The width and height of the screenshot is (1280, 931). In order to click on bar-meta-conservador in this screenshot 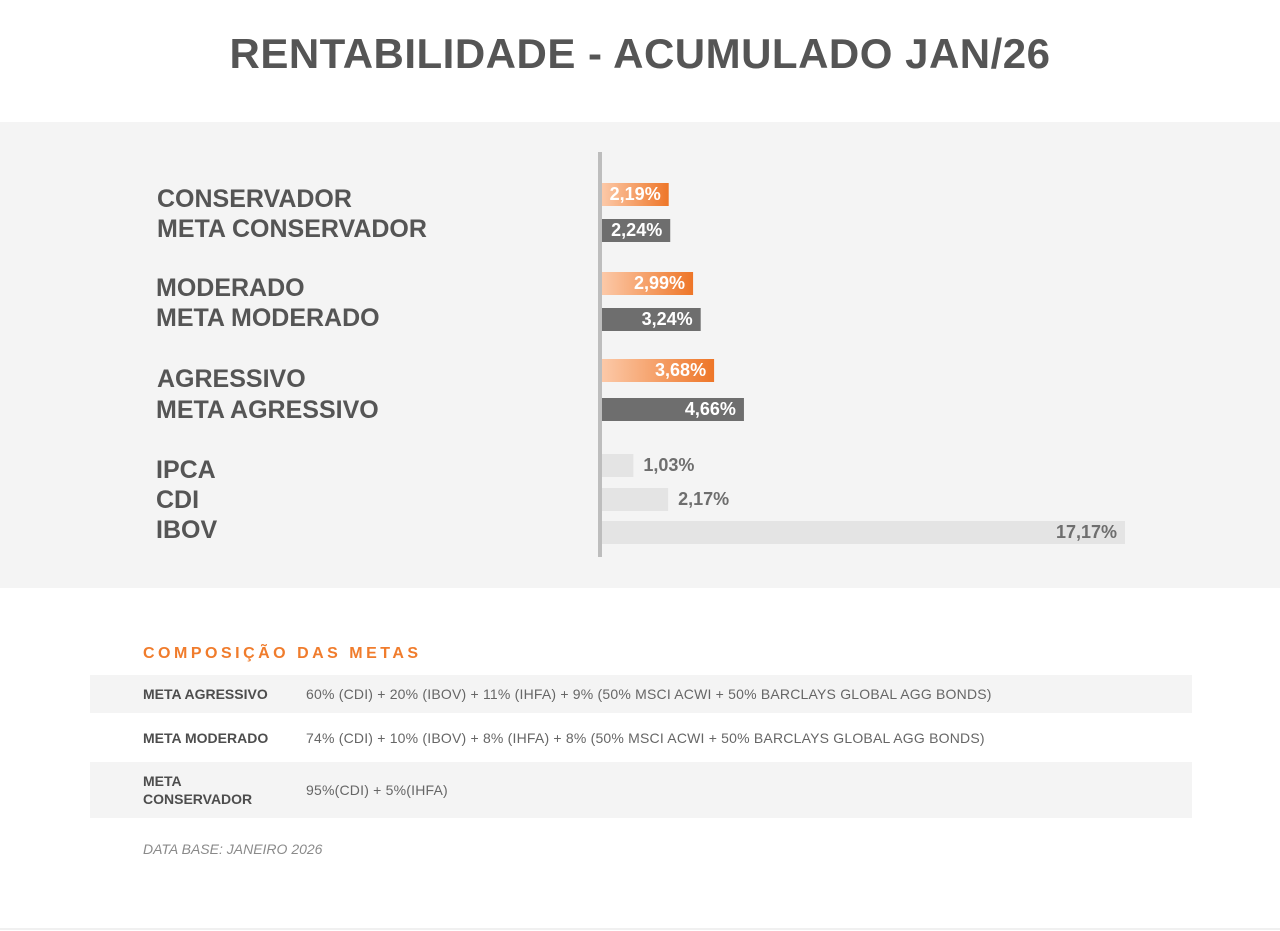, I will do `click(636, 230)`.